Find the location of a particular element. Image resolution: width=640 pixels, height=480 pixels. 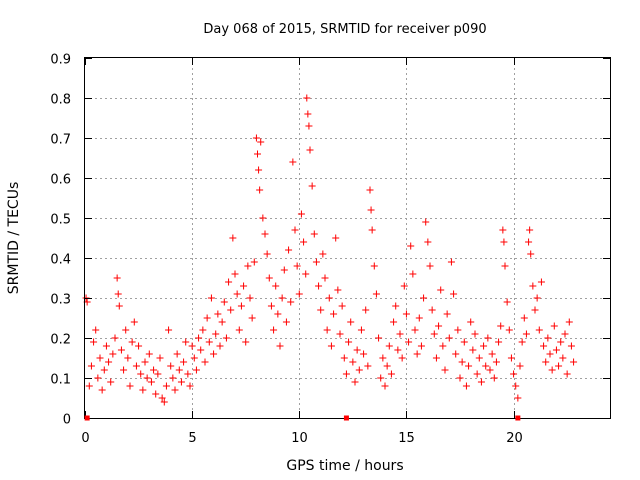

x-tick-label: 10 is located at coordinates (299, 438).